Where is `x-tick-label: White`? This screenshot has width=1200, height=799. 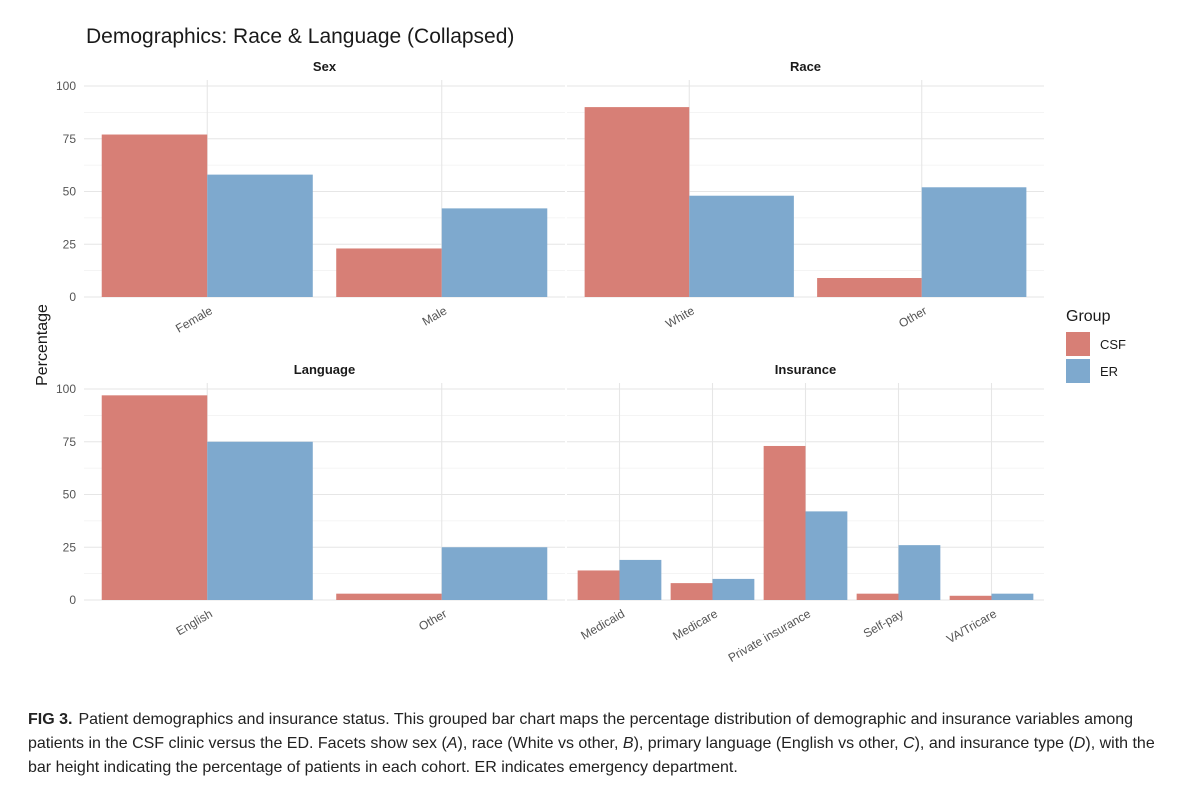 x-tick-label: White is located at coordinates (680, 317).